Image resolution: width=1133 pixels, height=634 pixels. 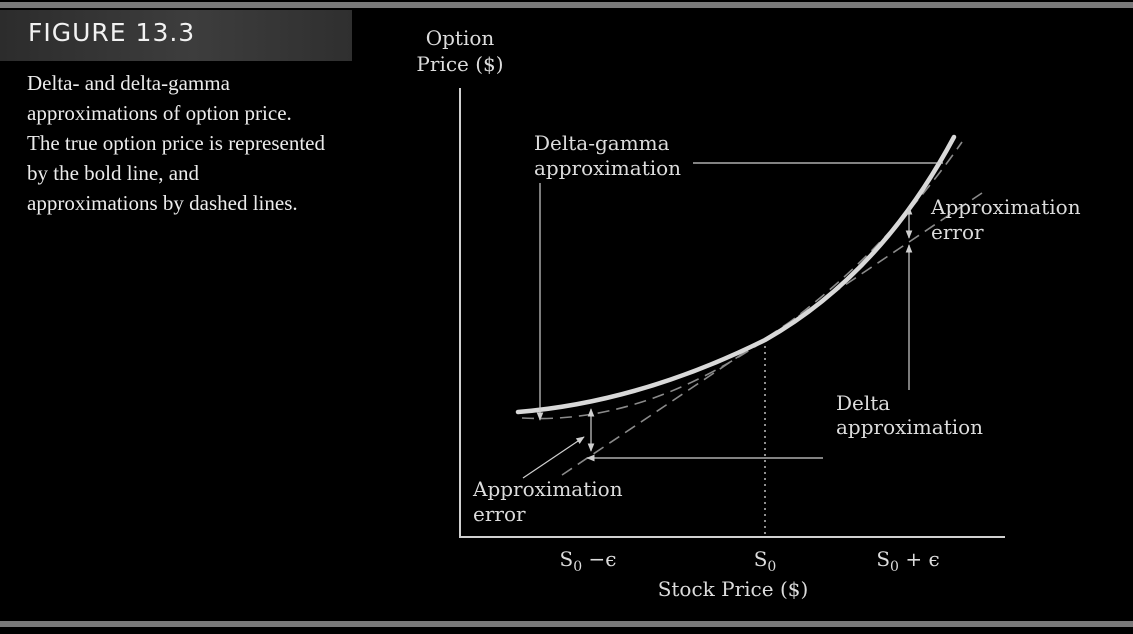 What do you see at coordinates (602, 143) in the screenshot?
I see `delta-gamma-label-line1: Delta-gamma` at bounding box center [602, 143].